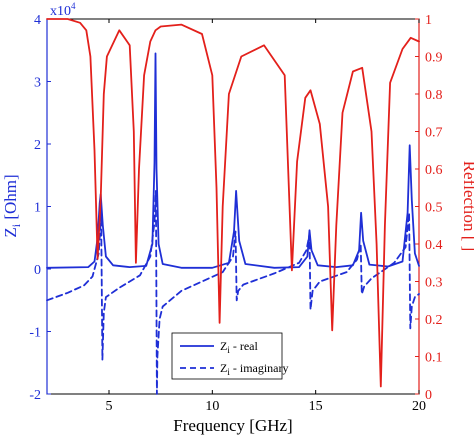 Image resolution: width=474 pixels, height=440 pixels. I want to click on x-axis-title: Frequency [GHz], so click(232, 425).